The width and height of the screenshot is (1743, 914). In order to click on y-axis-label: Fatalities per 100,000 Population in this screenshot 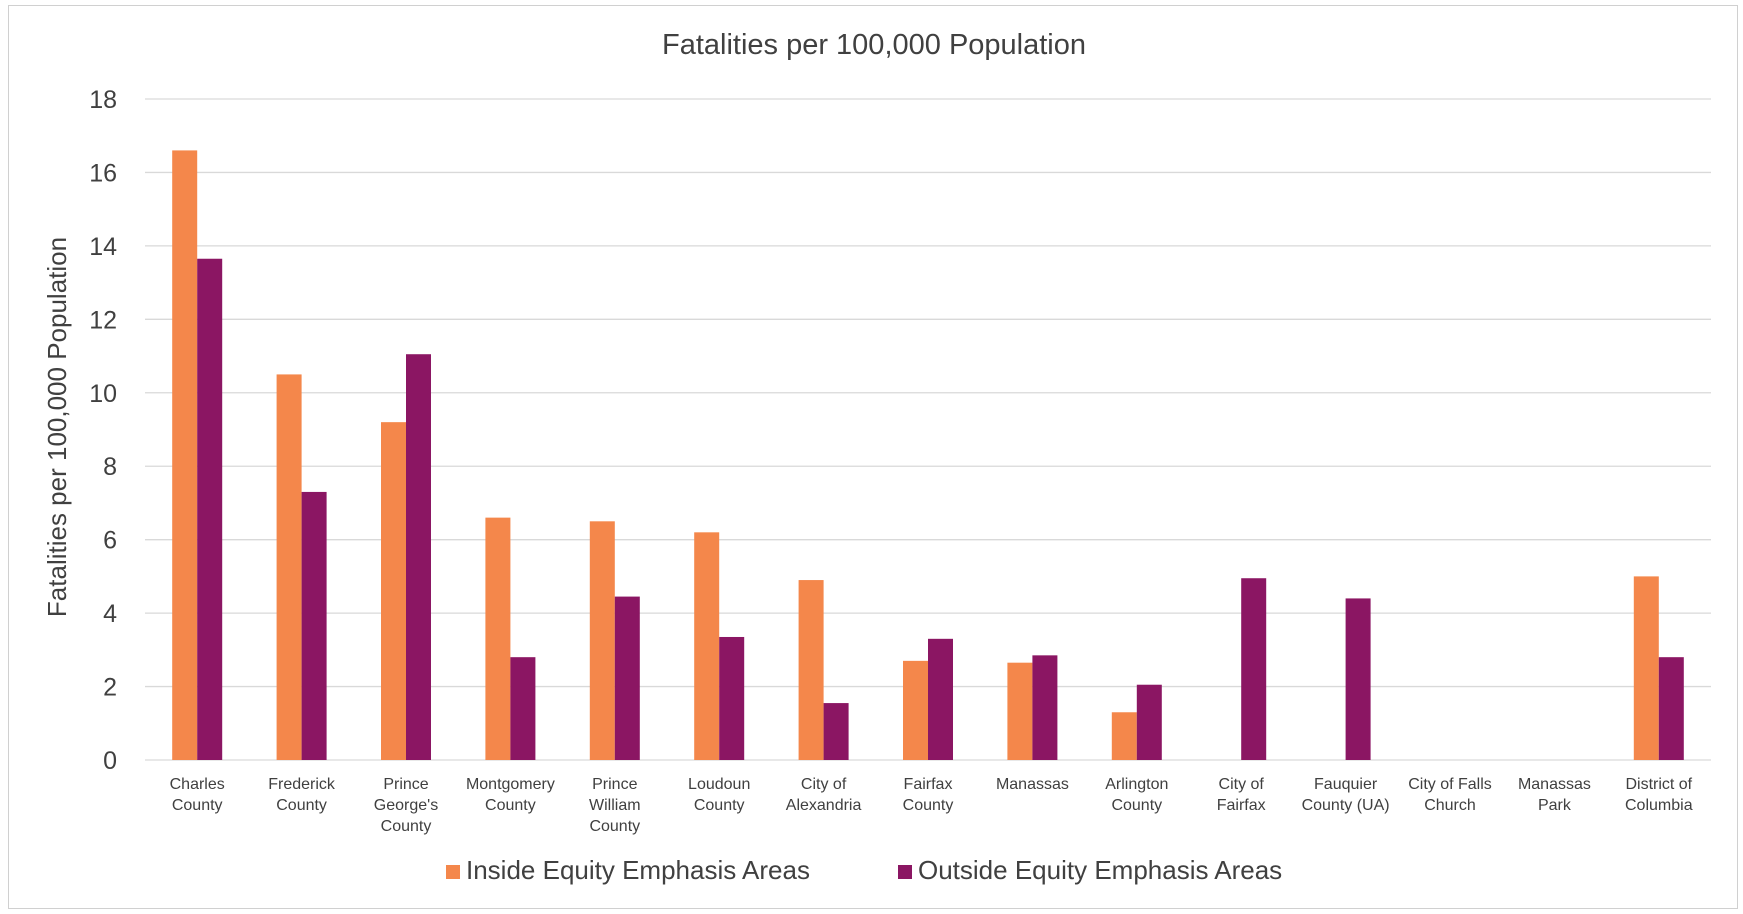, I will do `click(57, 427)`.